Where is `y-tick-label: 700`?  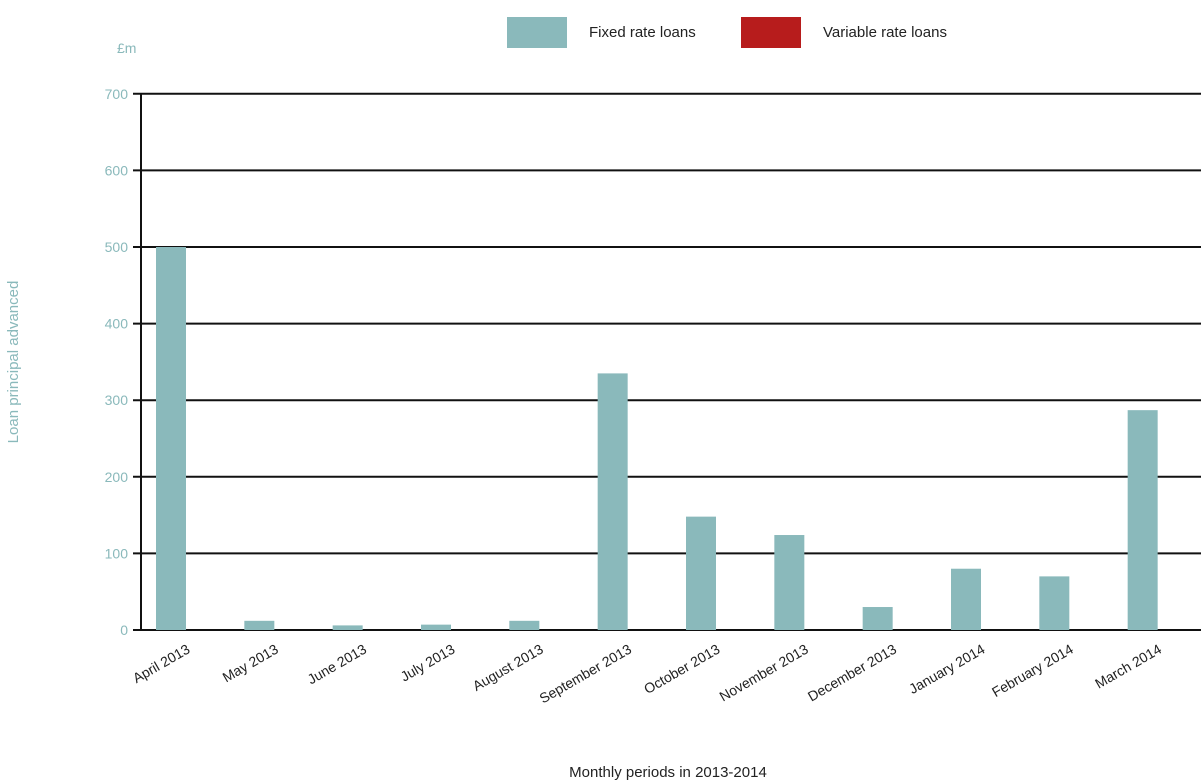
y-tick-label: 700 is located at coordinates (117, 94).